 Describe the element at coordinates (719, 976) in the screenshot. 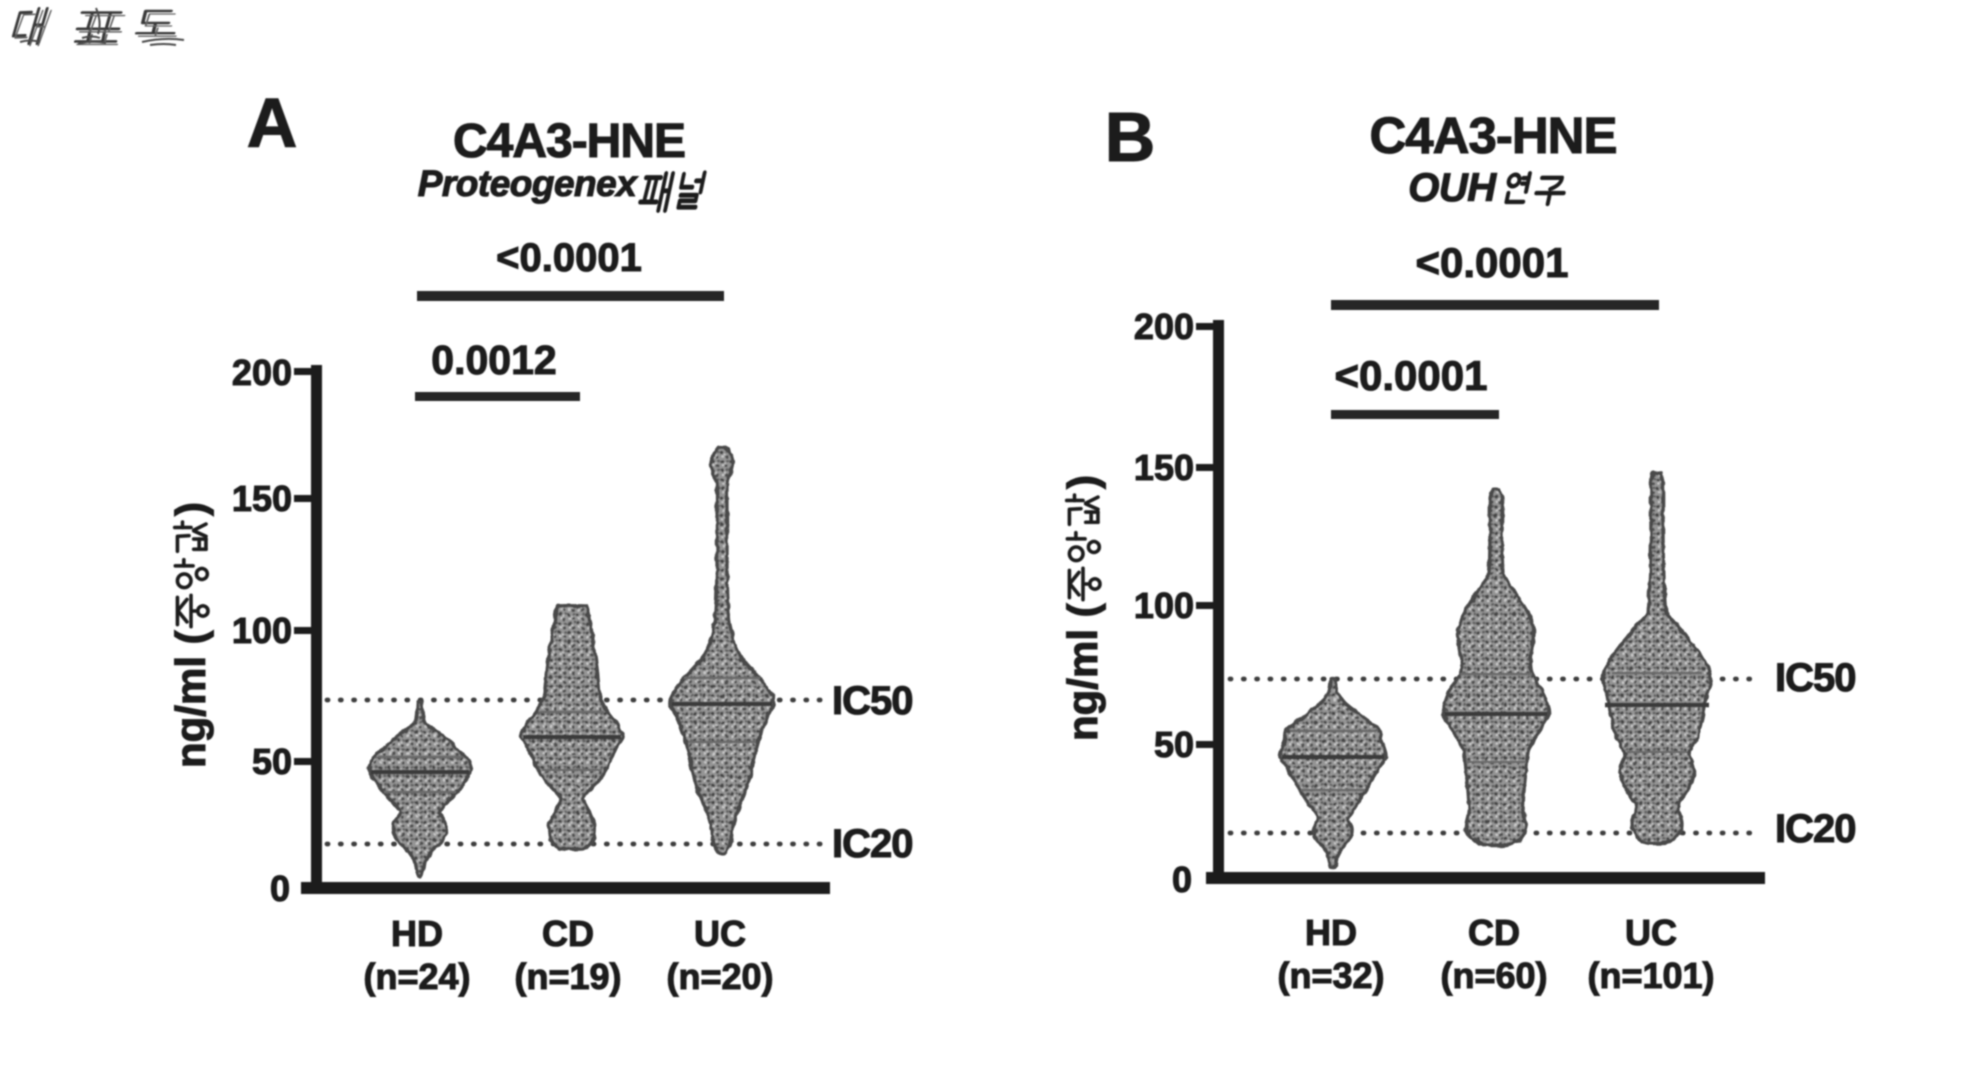

I see `svg-text: (n=20)` at that location.